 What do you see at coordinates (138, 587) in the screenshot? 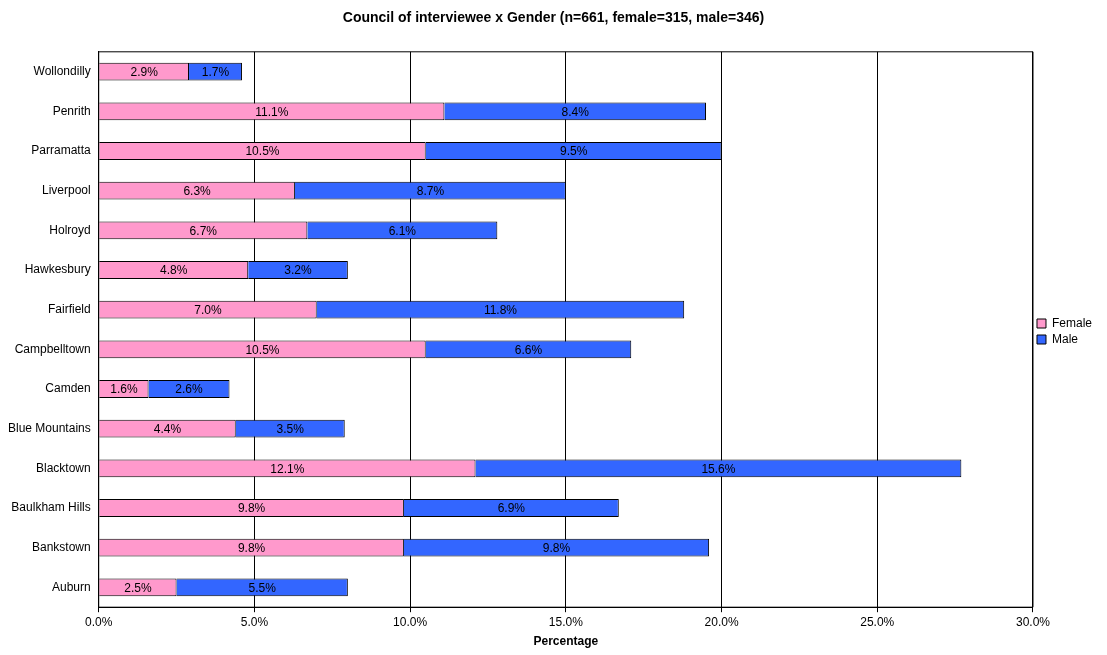
I see `data-label: 2.5%` at bounding box center [138, 587].